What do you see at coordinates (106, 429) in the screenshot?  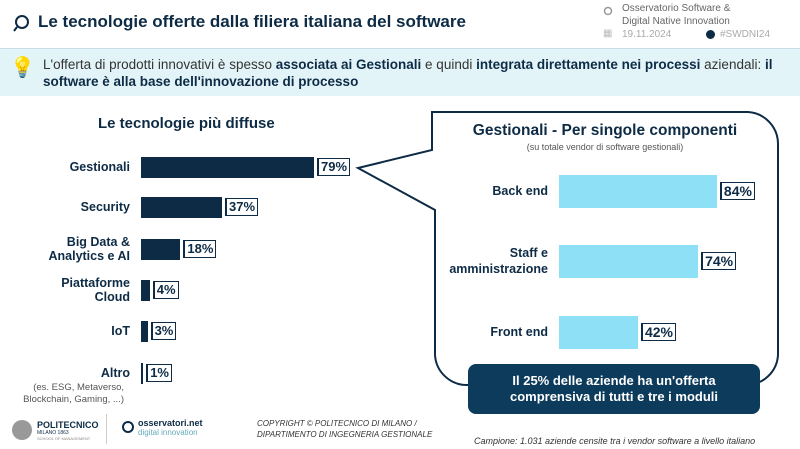 I see `footer-divider` at bounding box center [106, 429].